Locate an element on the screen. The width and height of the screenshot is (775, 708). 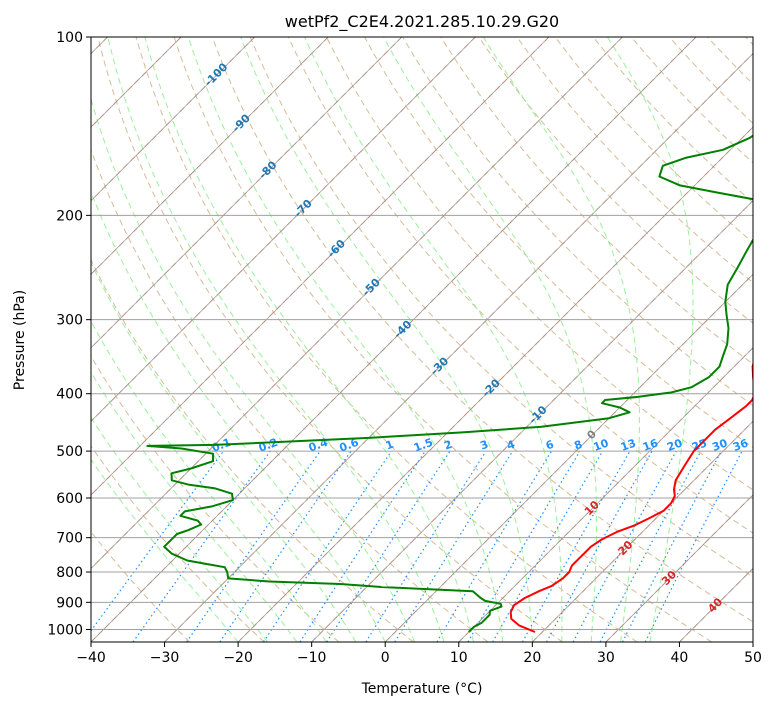
x-tick-label: −40 is located at coordinates (91, 658).